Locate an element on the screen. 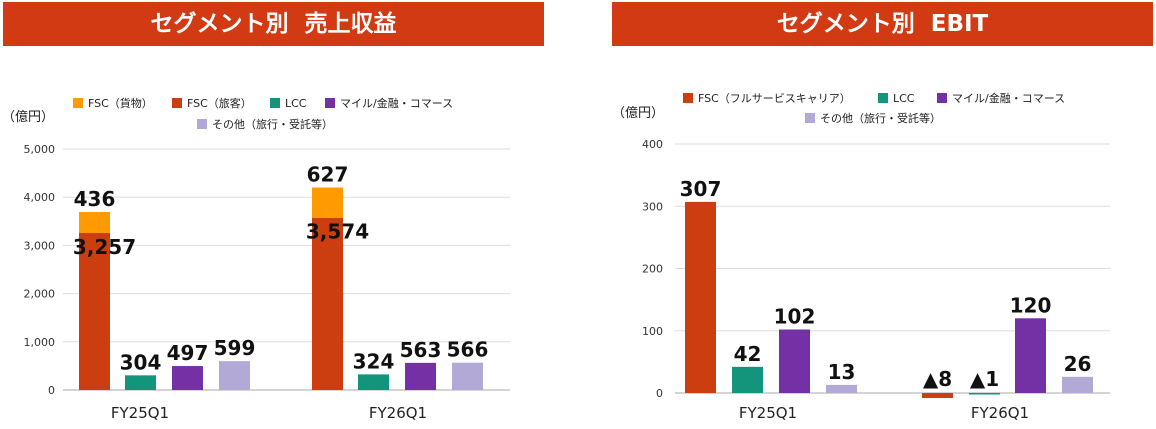 This screenshot has width=1156, height=429. legend-label: FSC（旅客） is located at coordinates (219, 103).